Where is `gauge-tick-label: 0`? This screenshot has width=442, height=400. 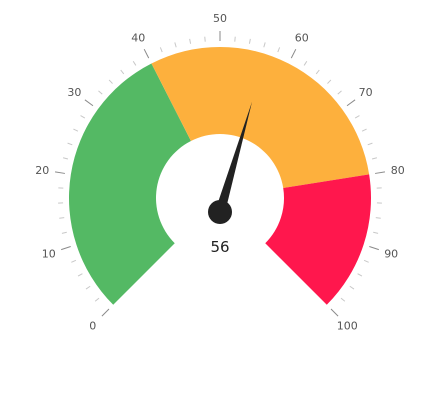
gauge-tick-label: 0 is located at coordinates (92, 325).